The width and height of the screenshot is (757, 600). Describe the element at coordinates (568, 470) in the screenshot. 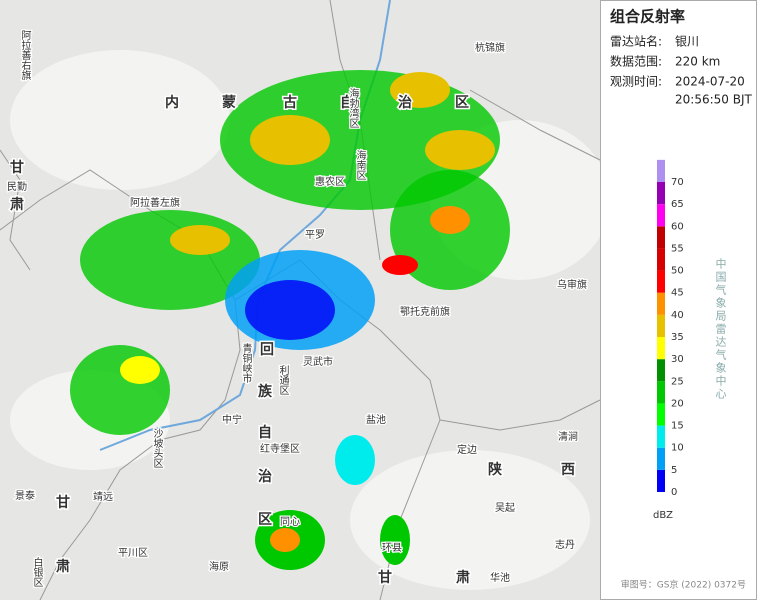

I see `map-label: 西` at that location.